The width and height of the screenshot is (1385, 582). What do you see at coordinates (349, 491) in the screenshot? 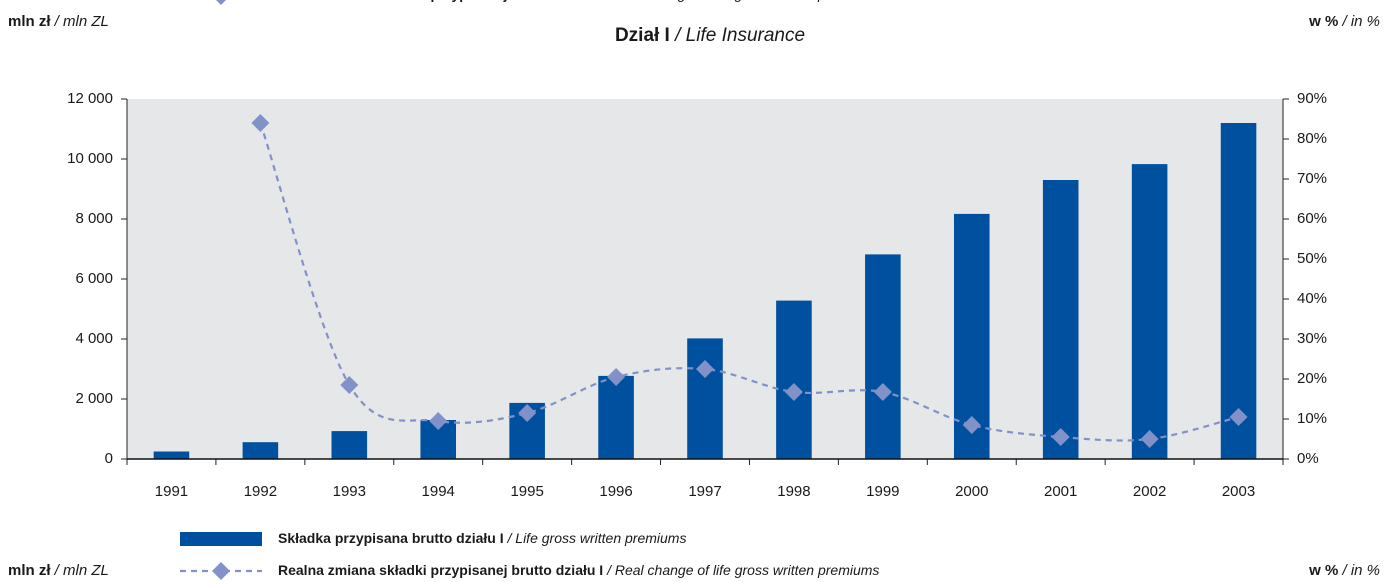
I see `x-tick-label: 1993` at bounding box center [349, 491].